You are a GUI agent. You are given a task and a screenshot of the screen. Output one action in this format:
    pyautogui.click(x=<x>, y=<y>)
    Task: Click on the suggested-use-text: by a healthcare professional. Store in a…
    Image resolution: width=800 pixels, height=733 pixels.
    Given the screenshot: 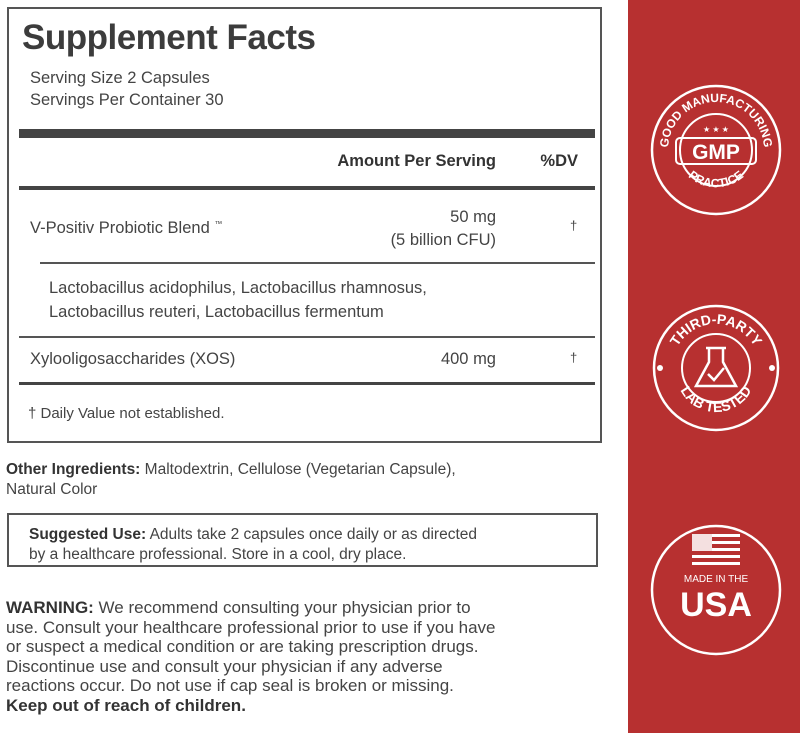 What is the action you would take?
    pyautogui.click(x=218, y=554)
    